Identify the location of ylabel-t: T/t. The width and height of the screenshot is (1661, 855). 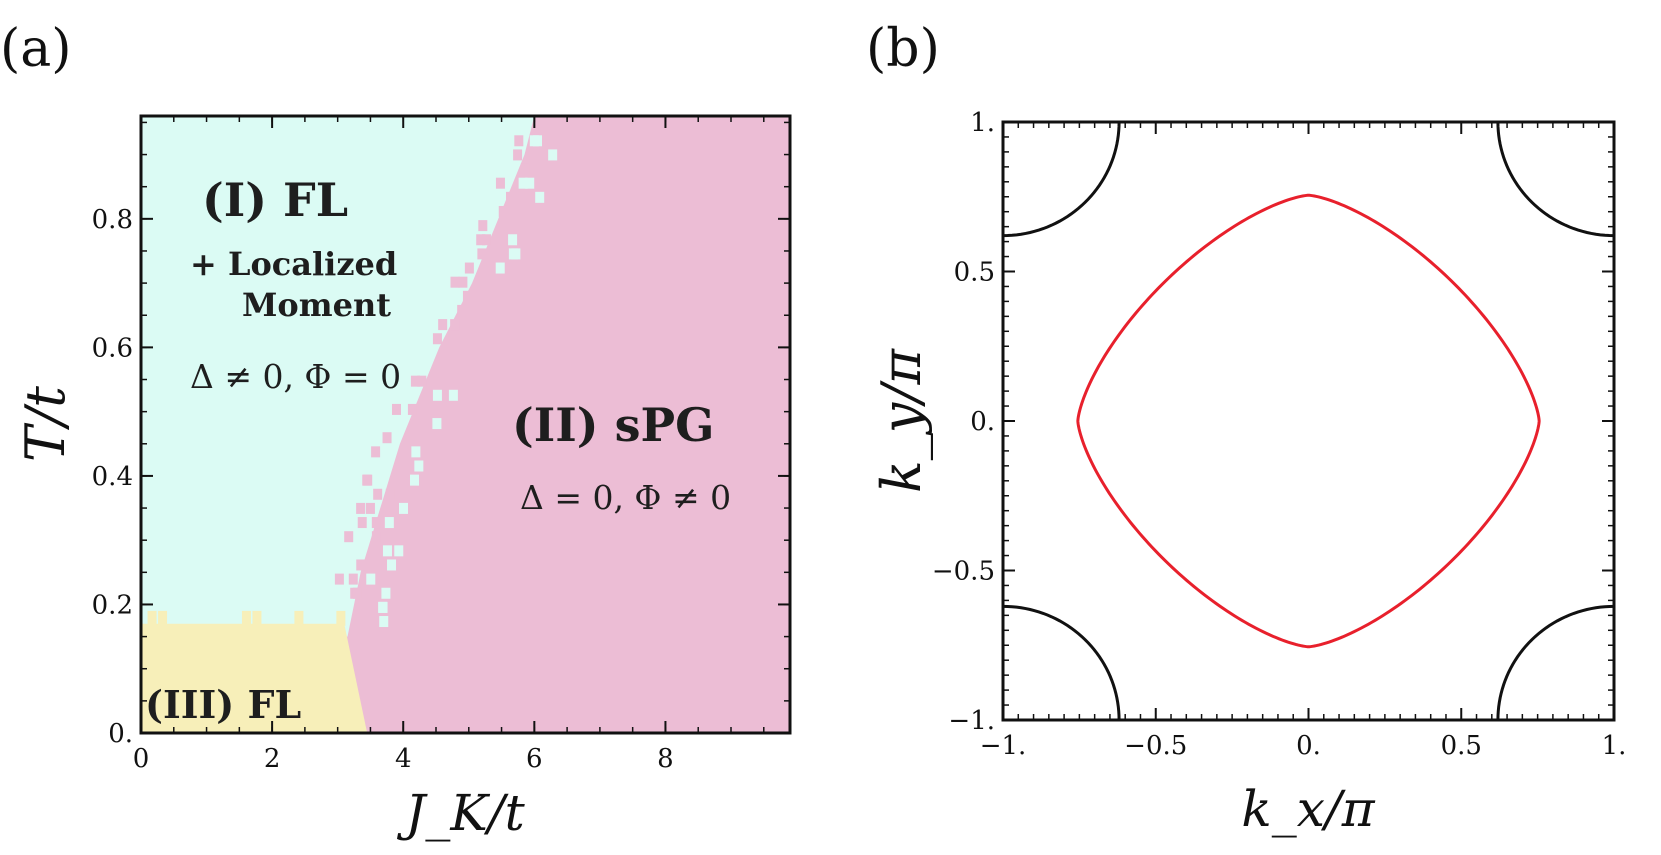
(45, 424).